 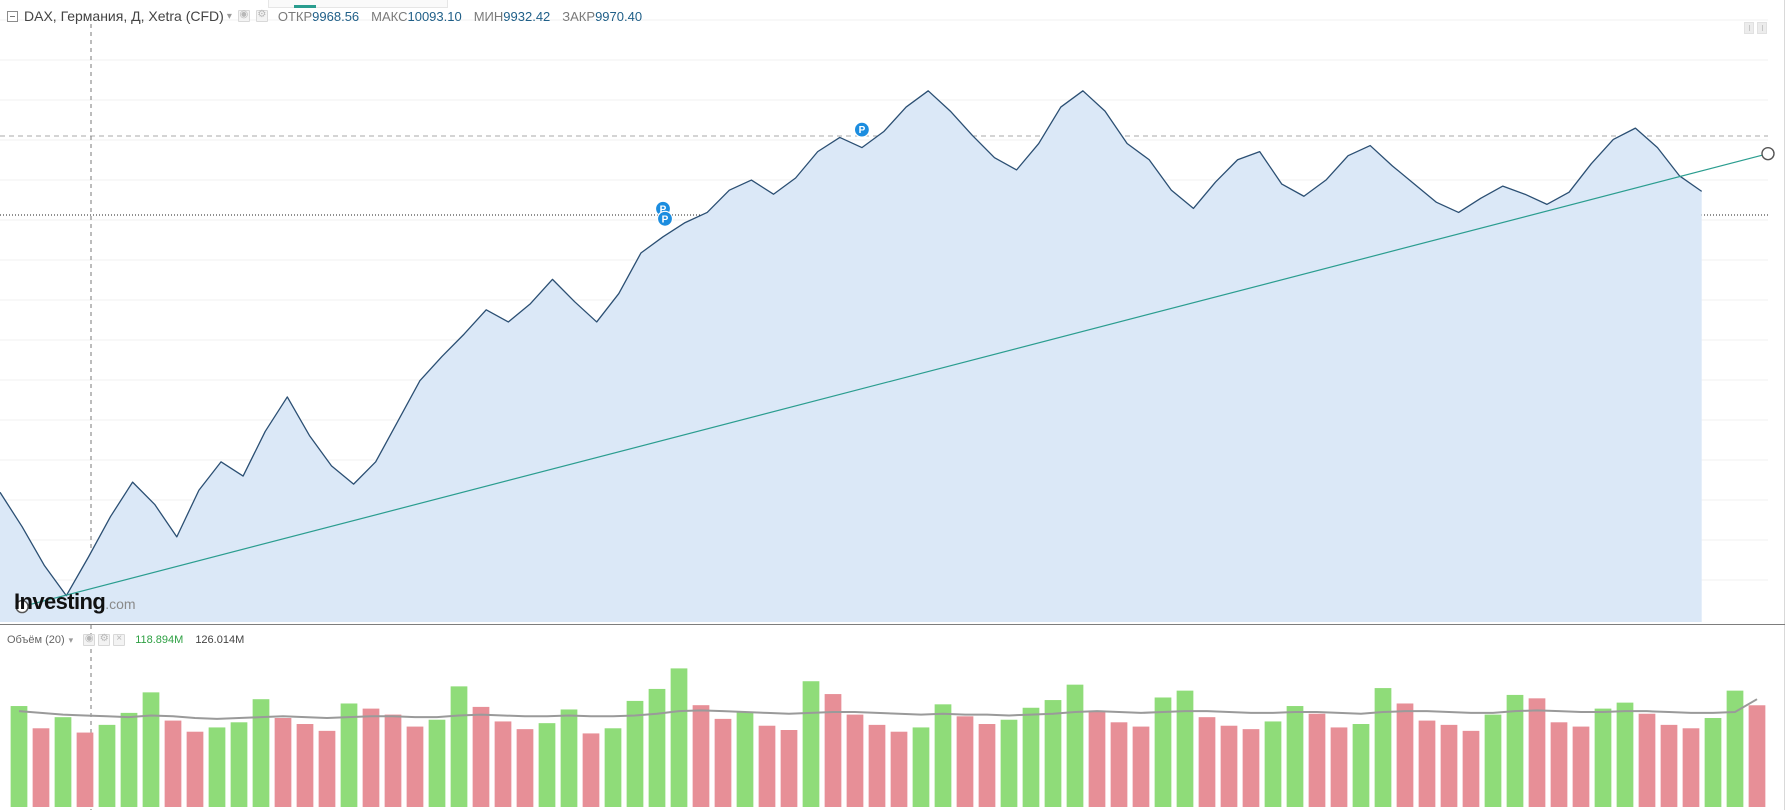 What do you see at coordinates (119, 639) in the screenshot?
I see `close-icon` at bounding box center [119, 639].